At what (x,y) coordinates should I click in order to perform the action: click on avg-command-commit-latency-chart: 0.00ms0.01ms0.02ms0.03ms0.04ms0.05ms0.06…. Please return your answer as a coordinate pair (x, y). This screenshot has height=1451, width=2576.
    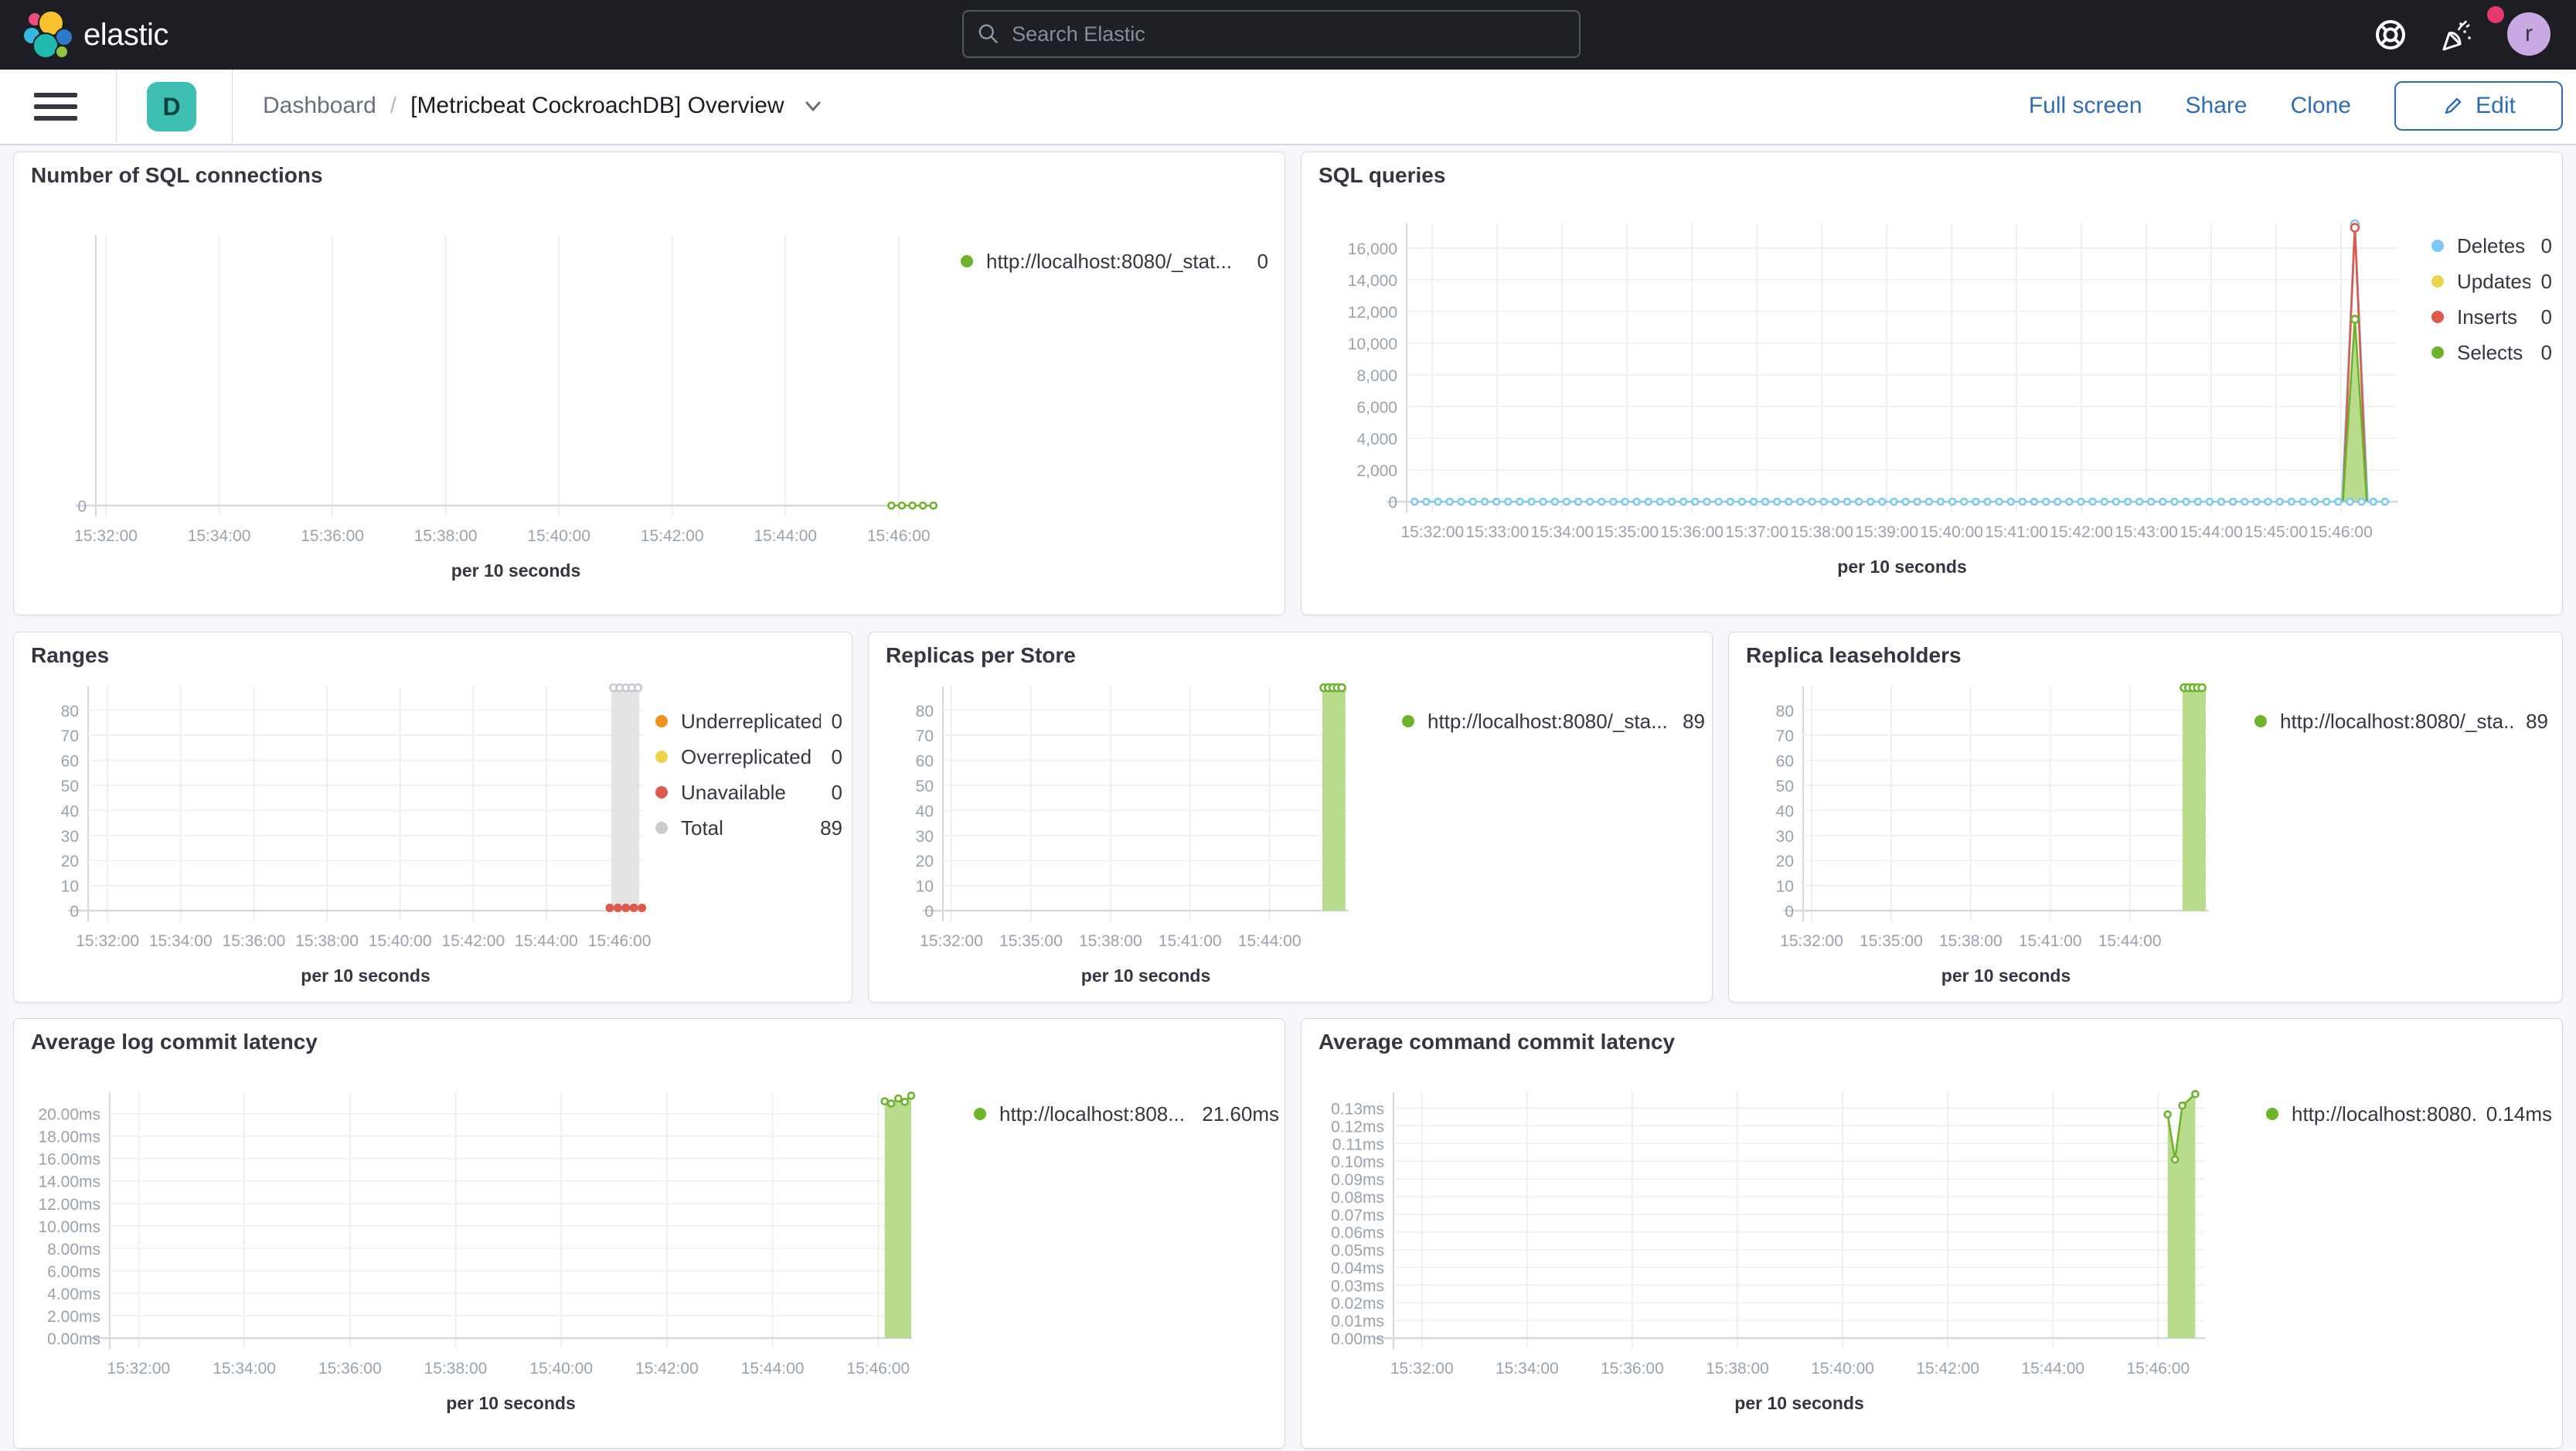
    Looking at the image, I should click on (1764, 1238).